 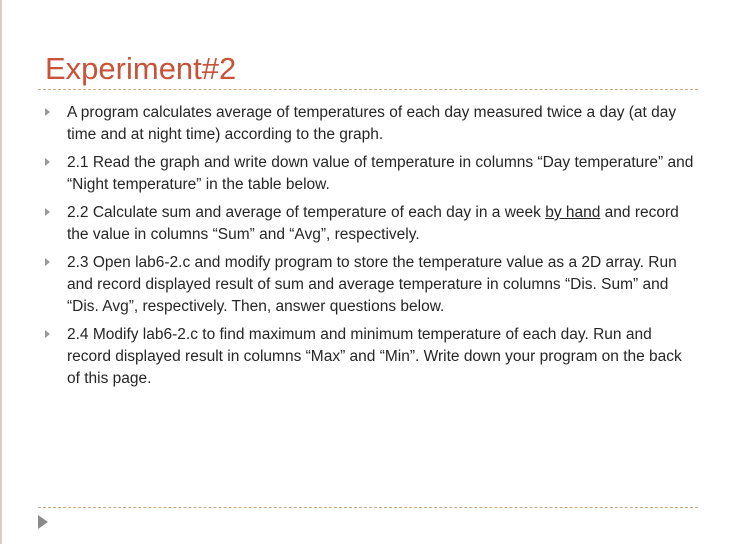 What do you see at coordinates (43, 522) in the screenshot?
I see `play-arrow-icon` at bounding box center [43, 522].